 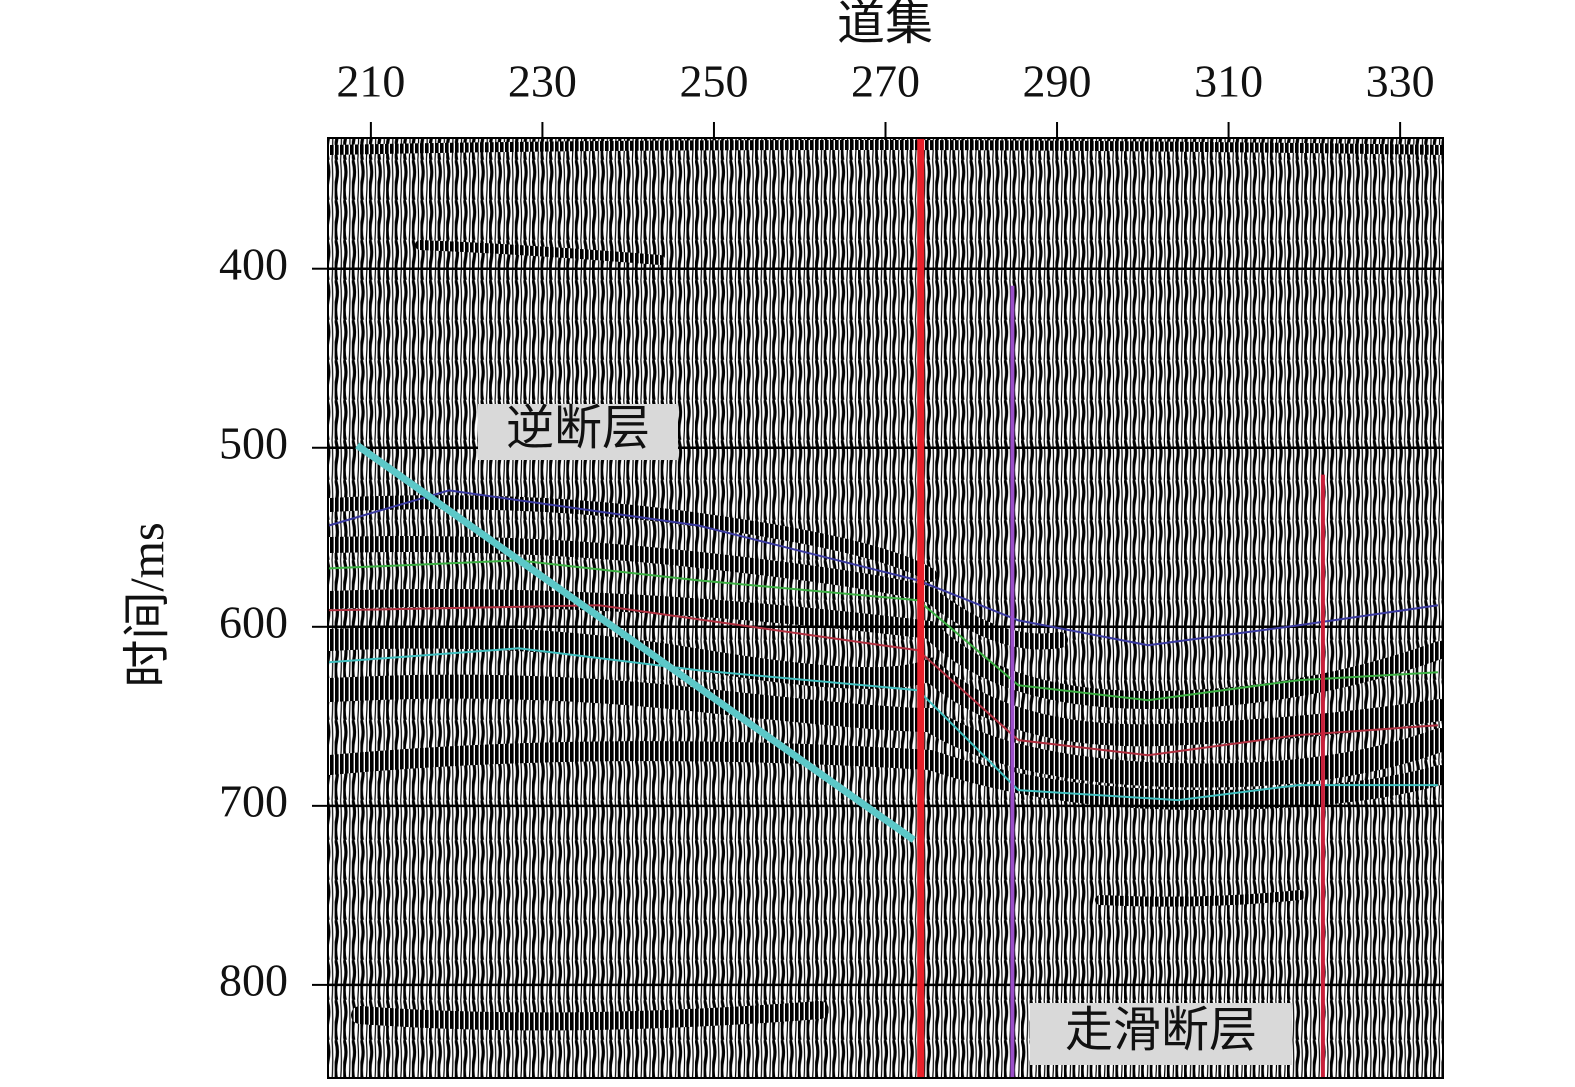 I want to click on x-tick-label: 210, so click(x=370, y=81).